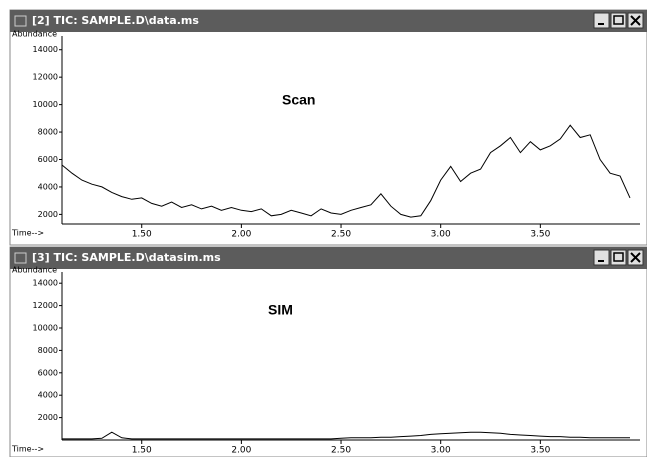 This screenshot has height=457, width=647. Describe the element at coordinates (280, 310) in the screenshot. I see `annotation: SIM` at that location.